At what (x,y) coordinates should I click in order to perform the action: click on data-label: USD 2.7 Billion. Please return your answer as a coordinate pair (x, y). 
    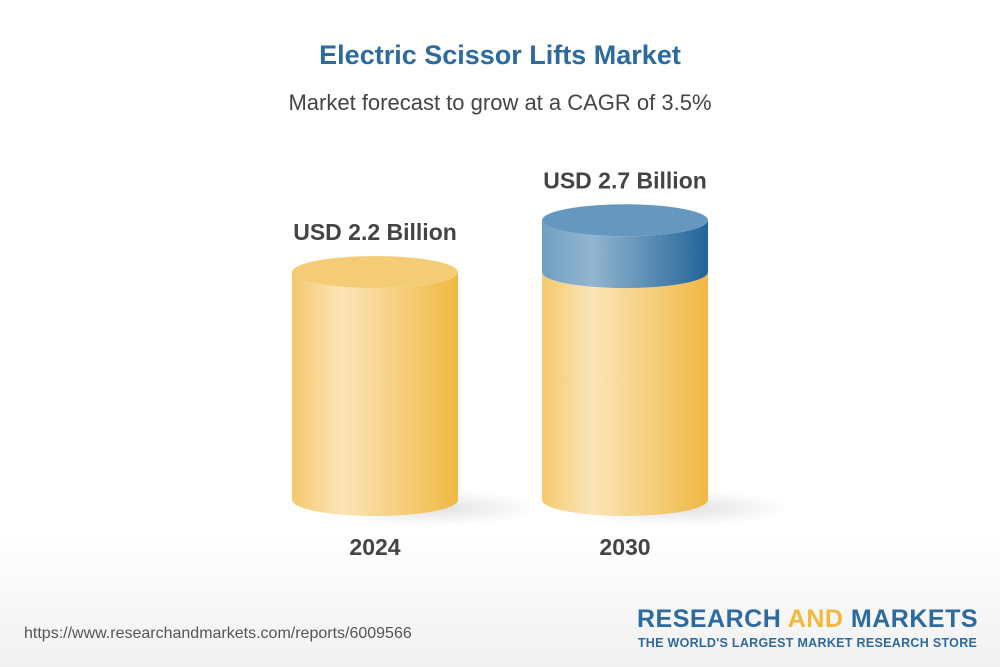
    Looking at the image, I should click on (625, 180).